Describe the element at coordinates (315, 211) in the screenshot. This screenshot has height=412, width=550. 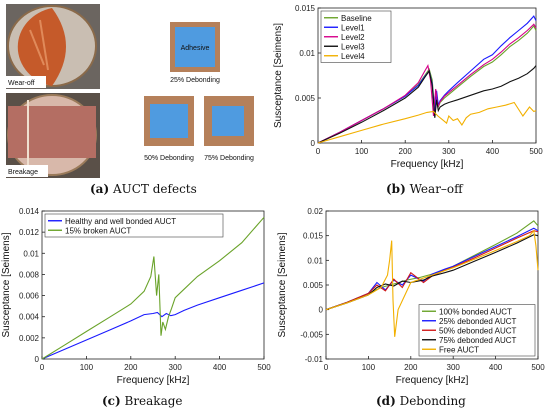
I see `y-tick-label: 0.02` at that location.